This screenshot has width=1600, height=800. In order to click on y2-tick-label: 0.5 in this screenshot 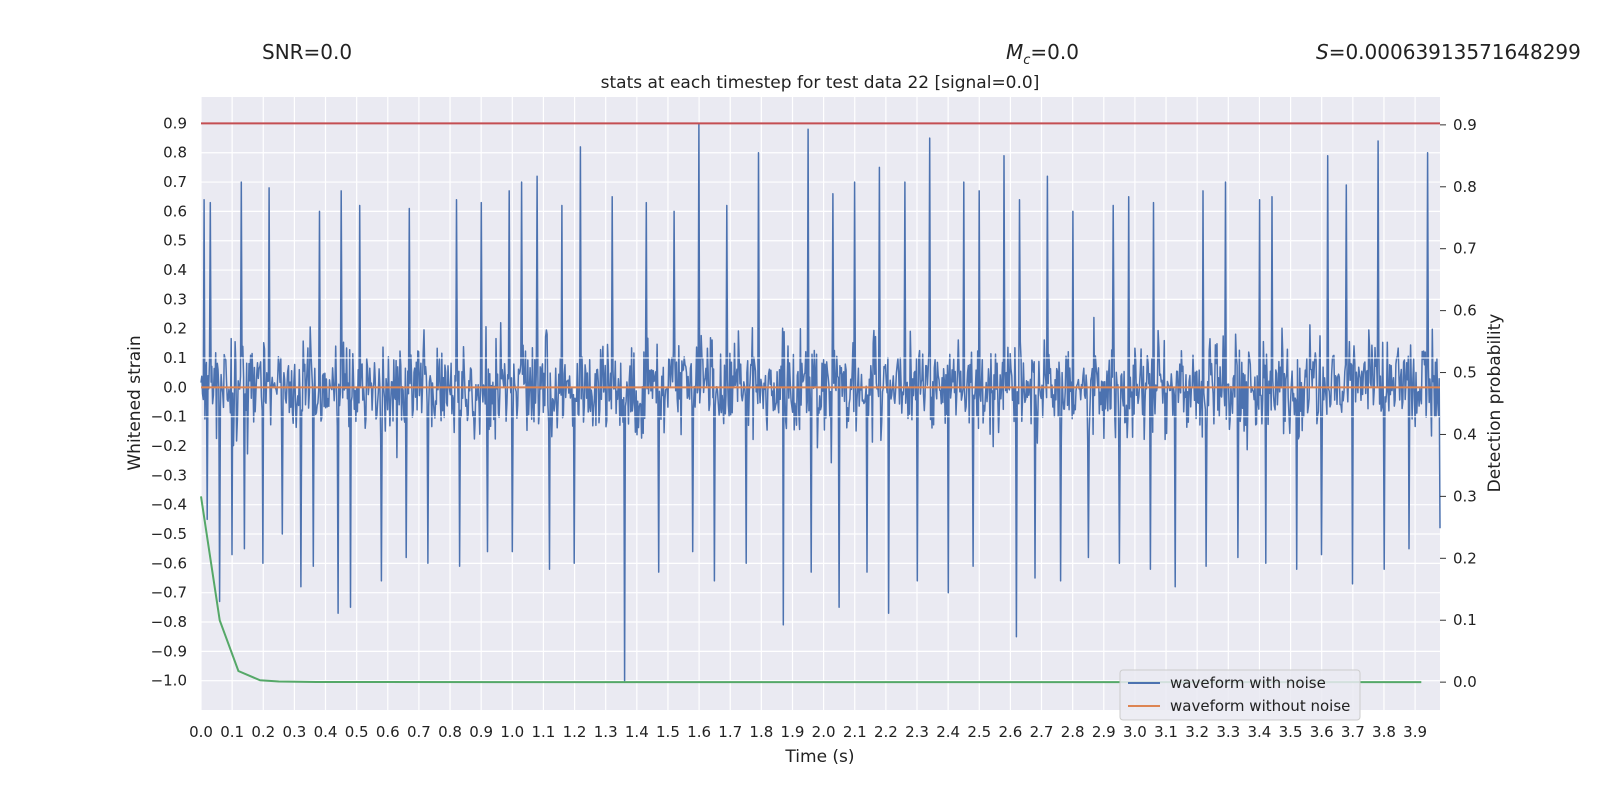, I will do `click(1465, 373)`.